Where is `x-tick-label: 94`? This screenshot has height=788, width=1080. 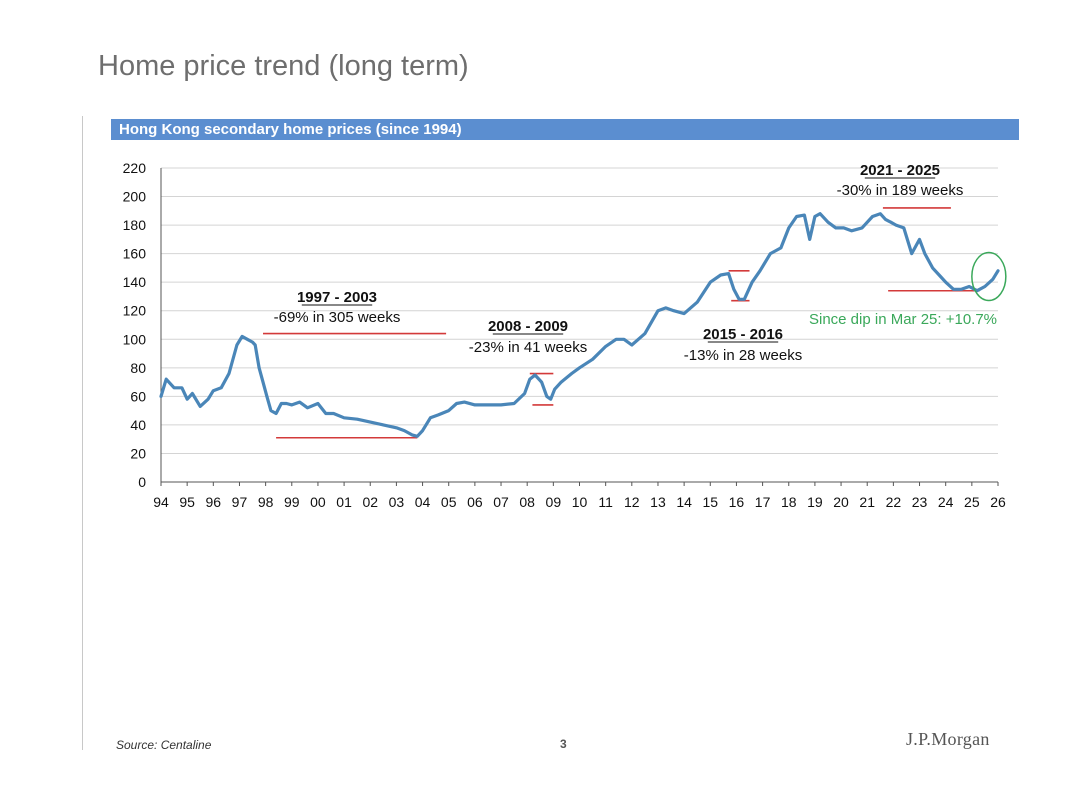 x-tick-label: 94 is located at coordinates (161, 502).